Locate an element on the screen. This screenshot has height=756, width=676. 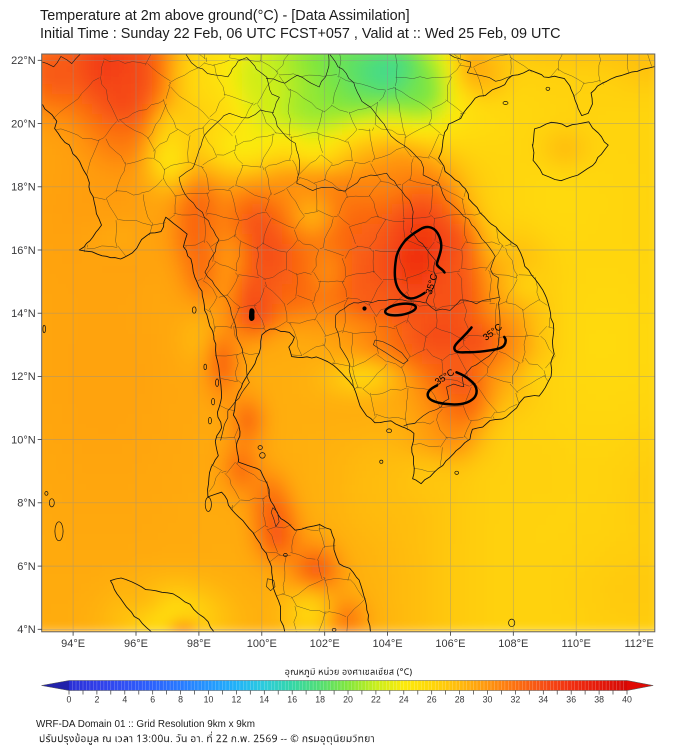
svg-text: 40 is located at coordinates (627, 700).